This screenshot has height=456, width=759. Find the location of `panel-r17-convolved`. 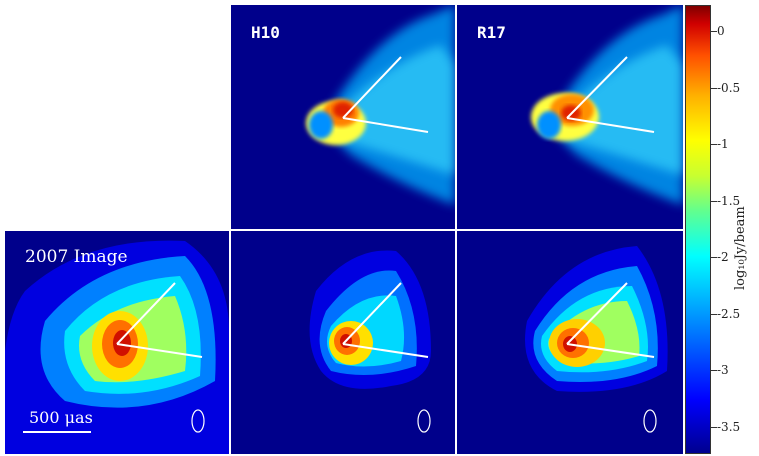

panel-r17-convolved is located at coordinates (570, 342).